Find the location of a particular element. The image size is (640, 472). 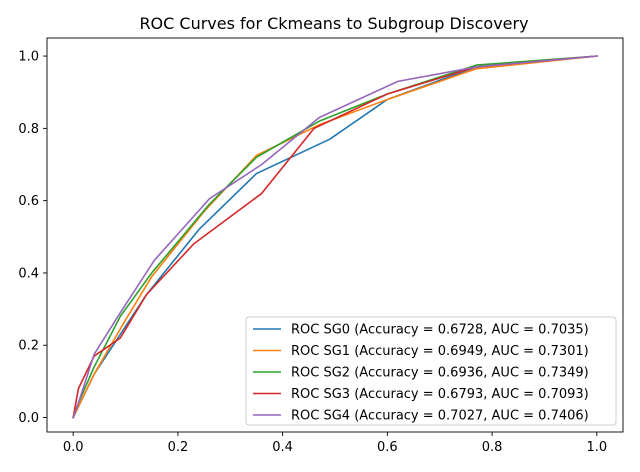

y-tick-label: 0.4 is located at coordinates (28, 273).